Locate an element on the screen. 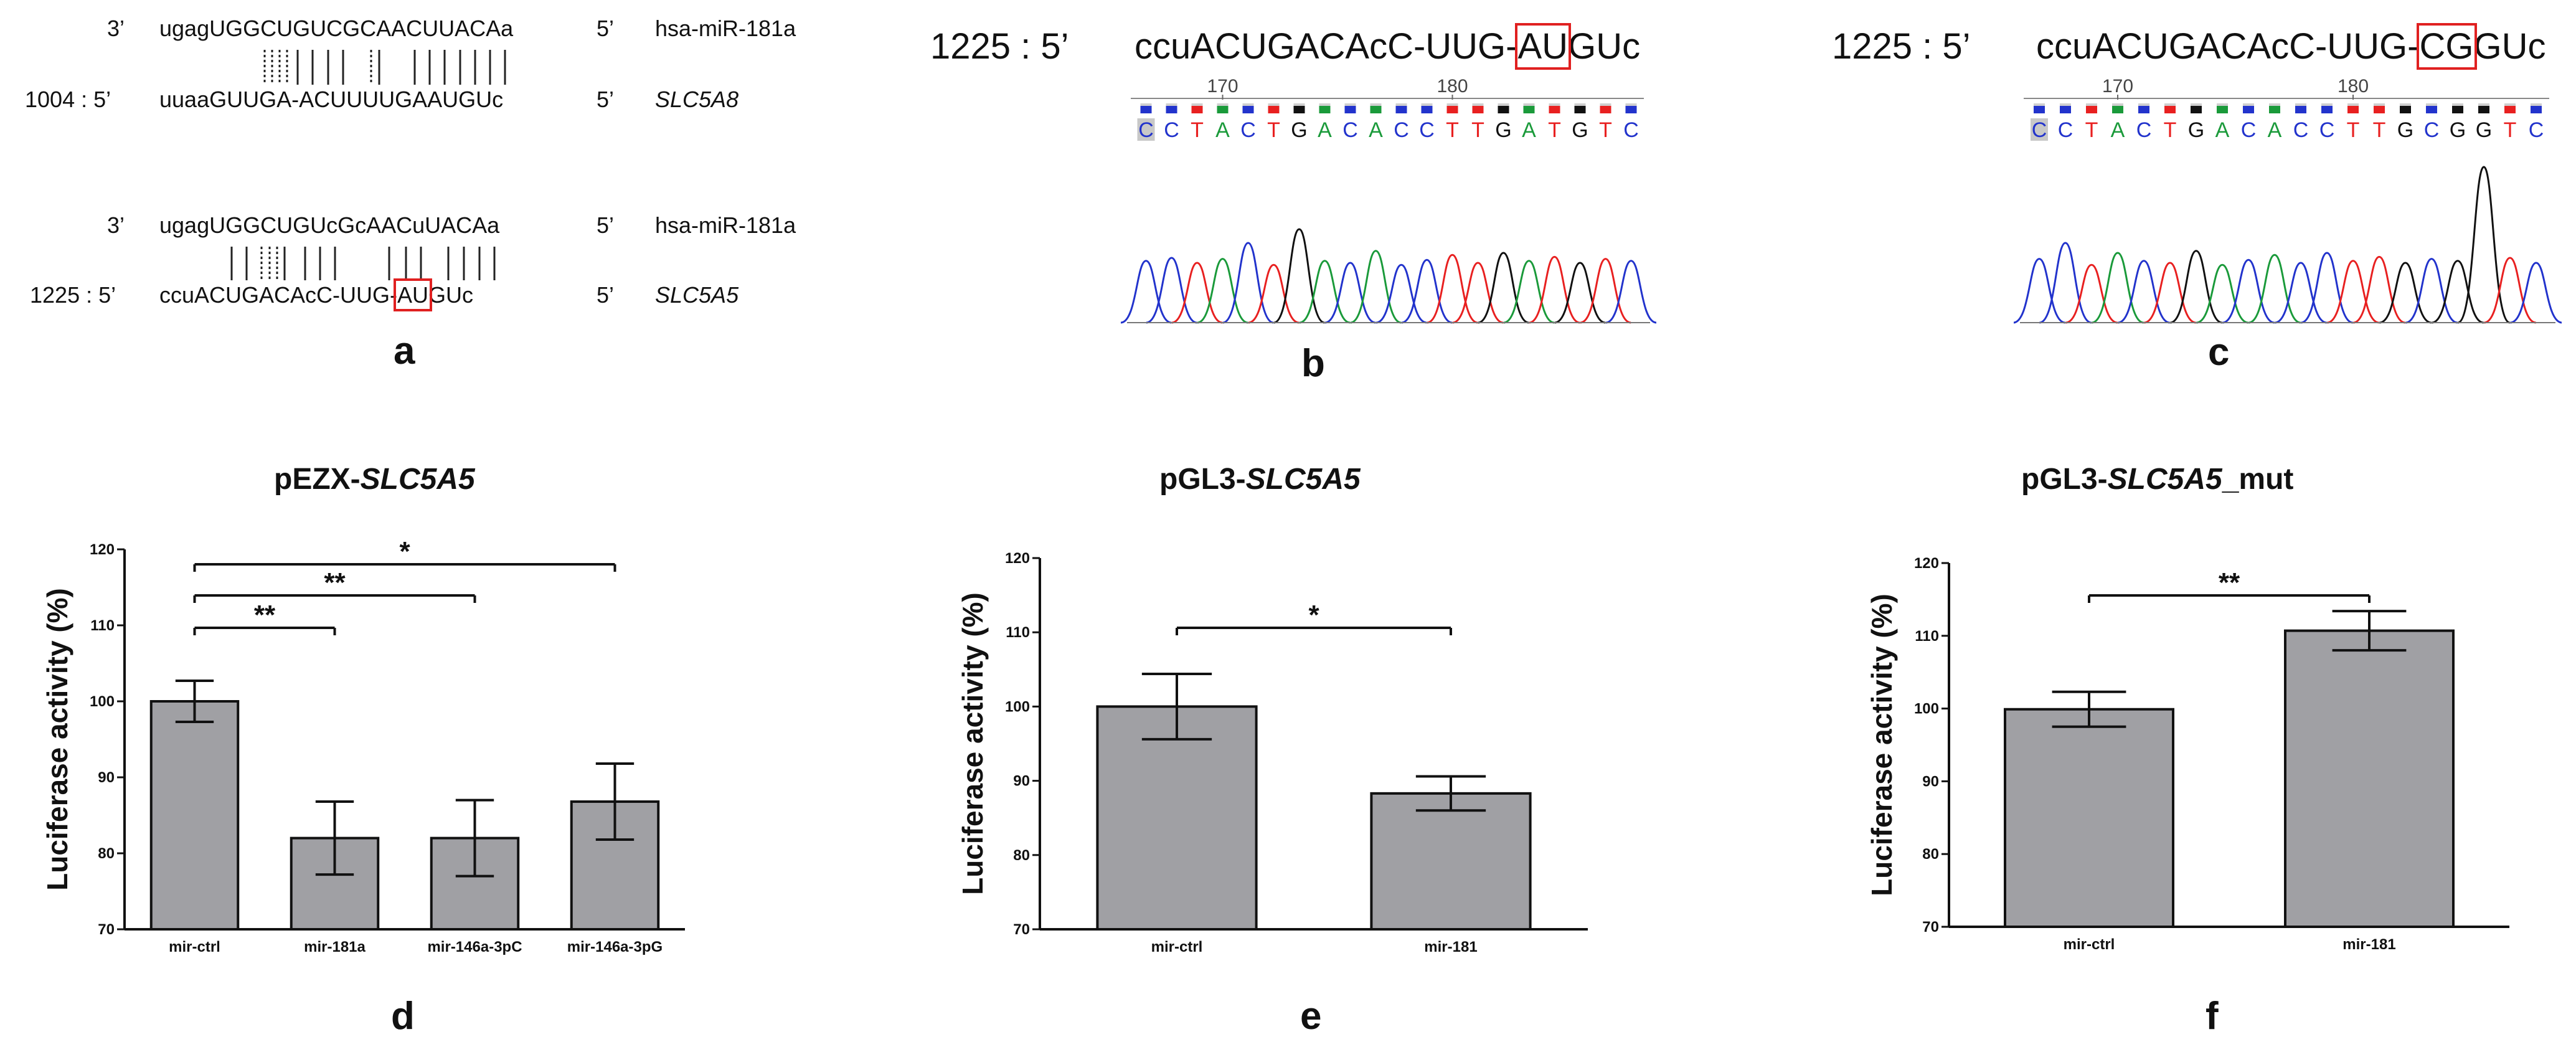  x-tick-label: mir-146a-3pG is located at coordinates (615, 947).